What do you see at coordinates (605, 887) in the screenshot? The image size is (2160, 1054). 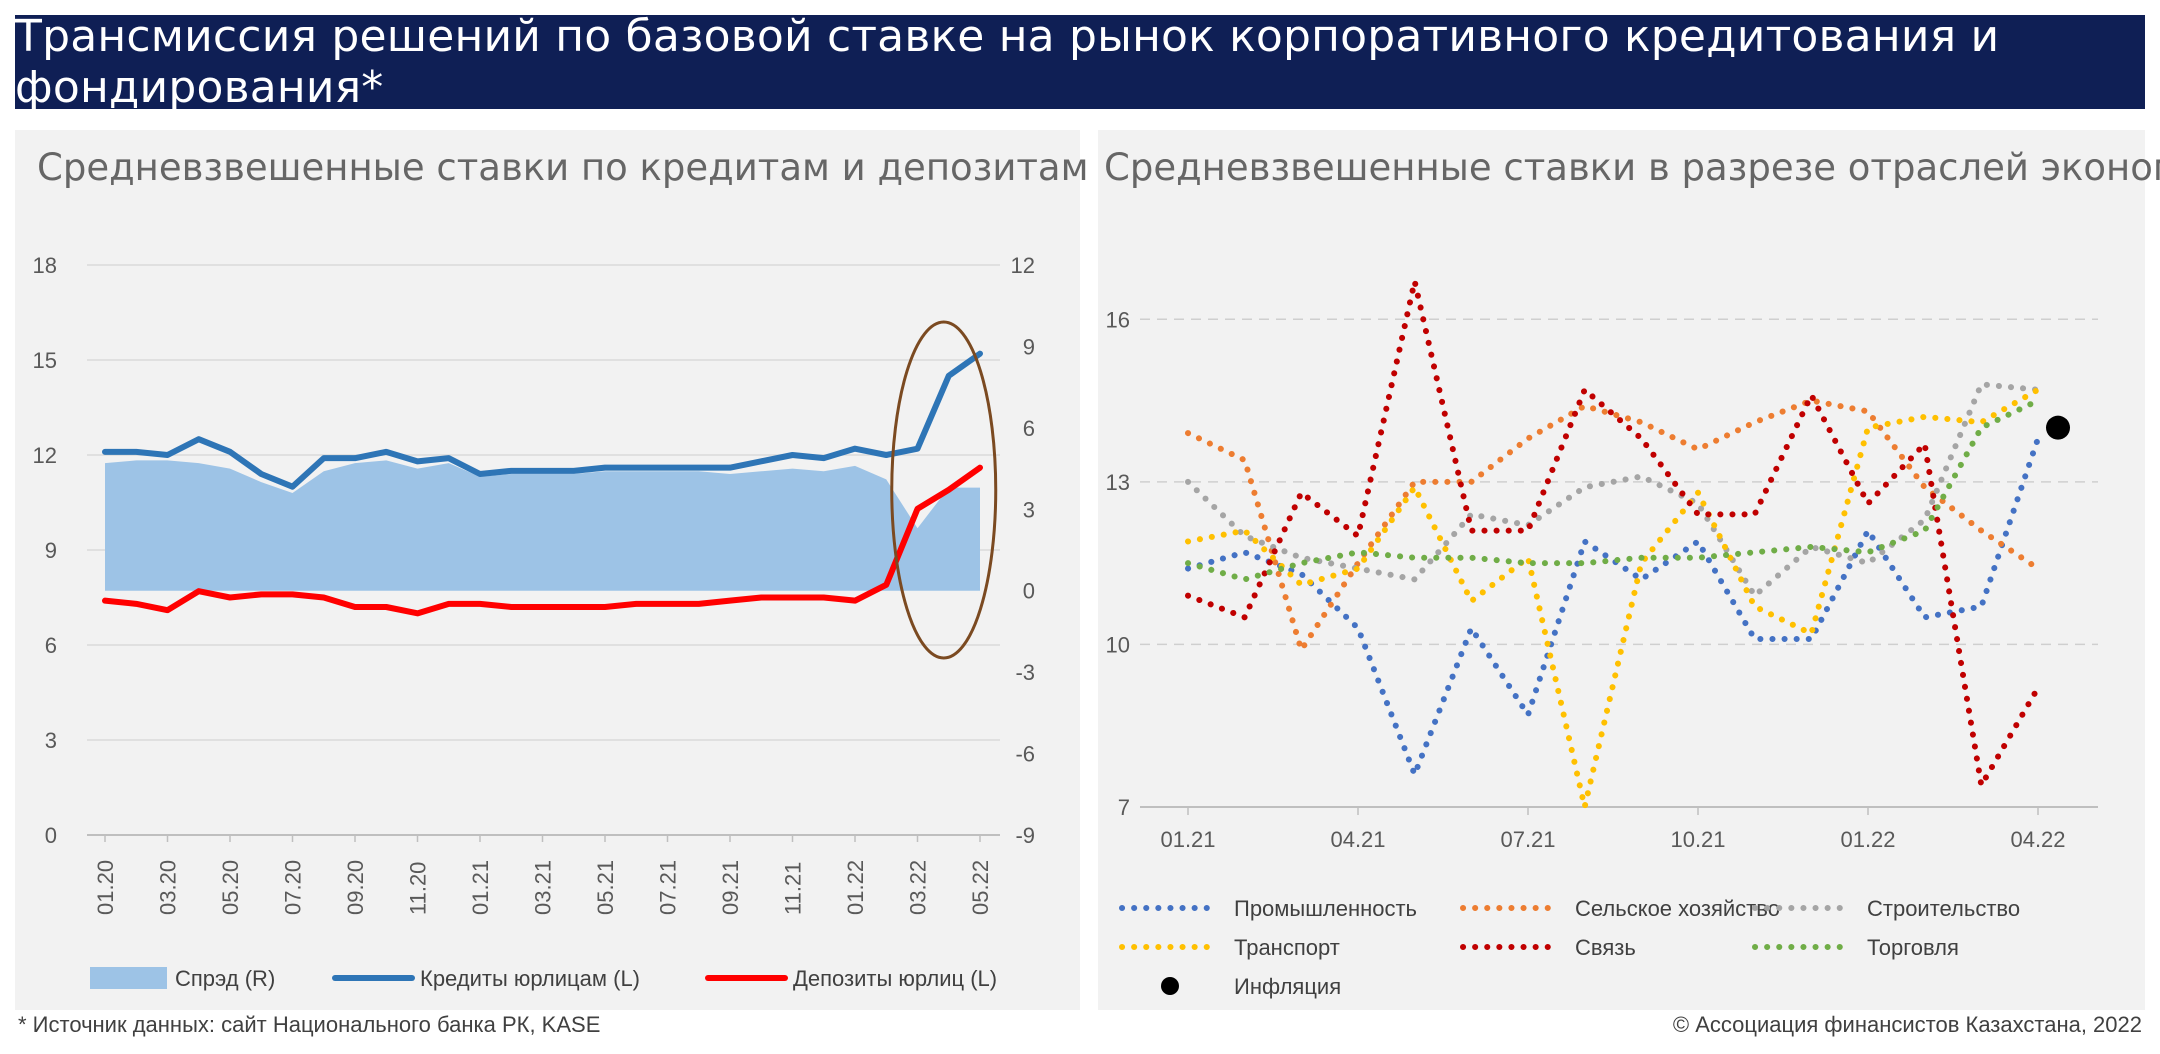 I see `x-tick-label: 05.21` at bounding box center [605, 887].